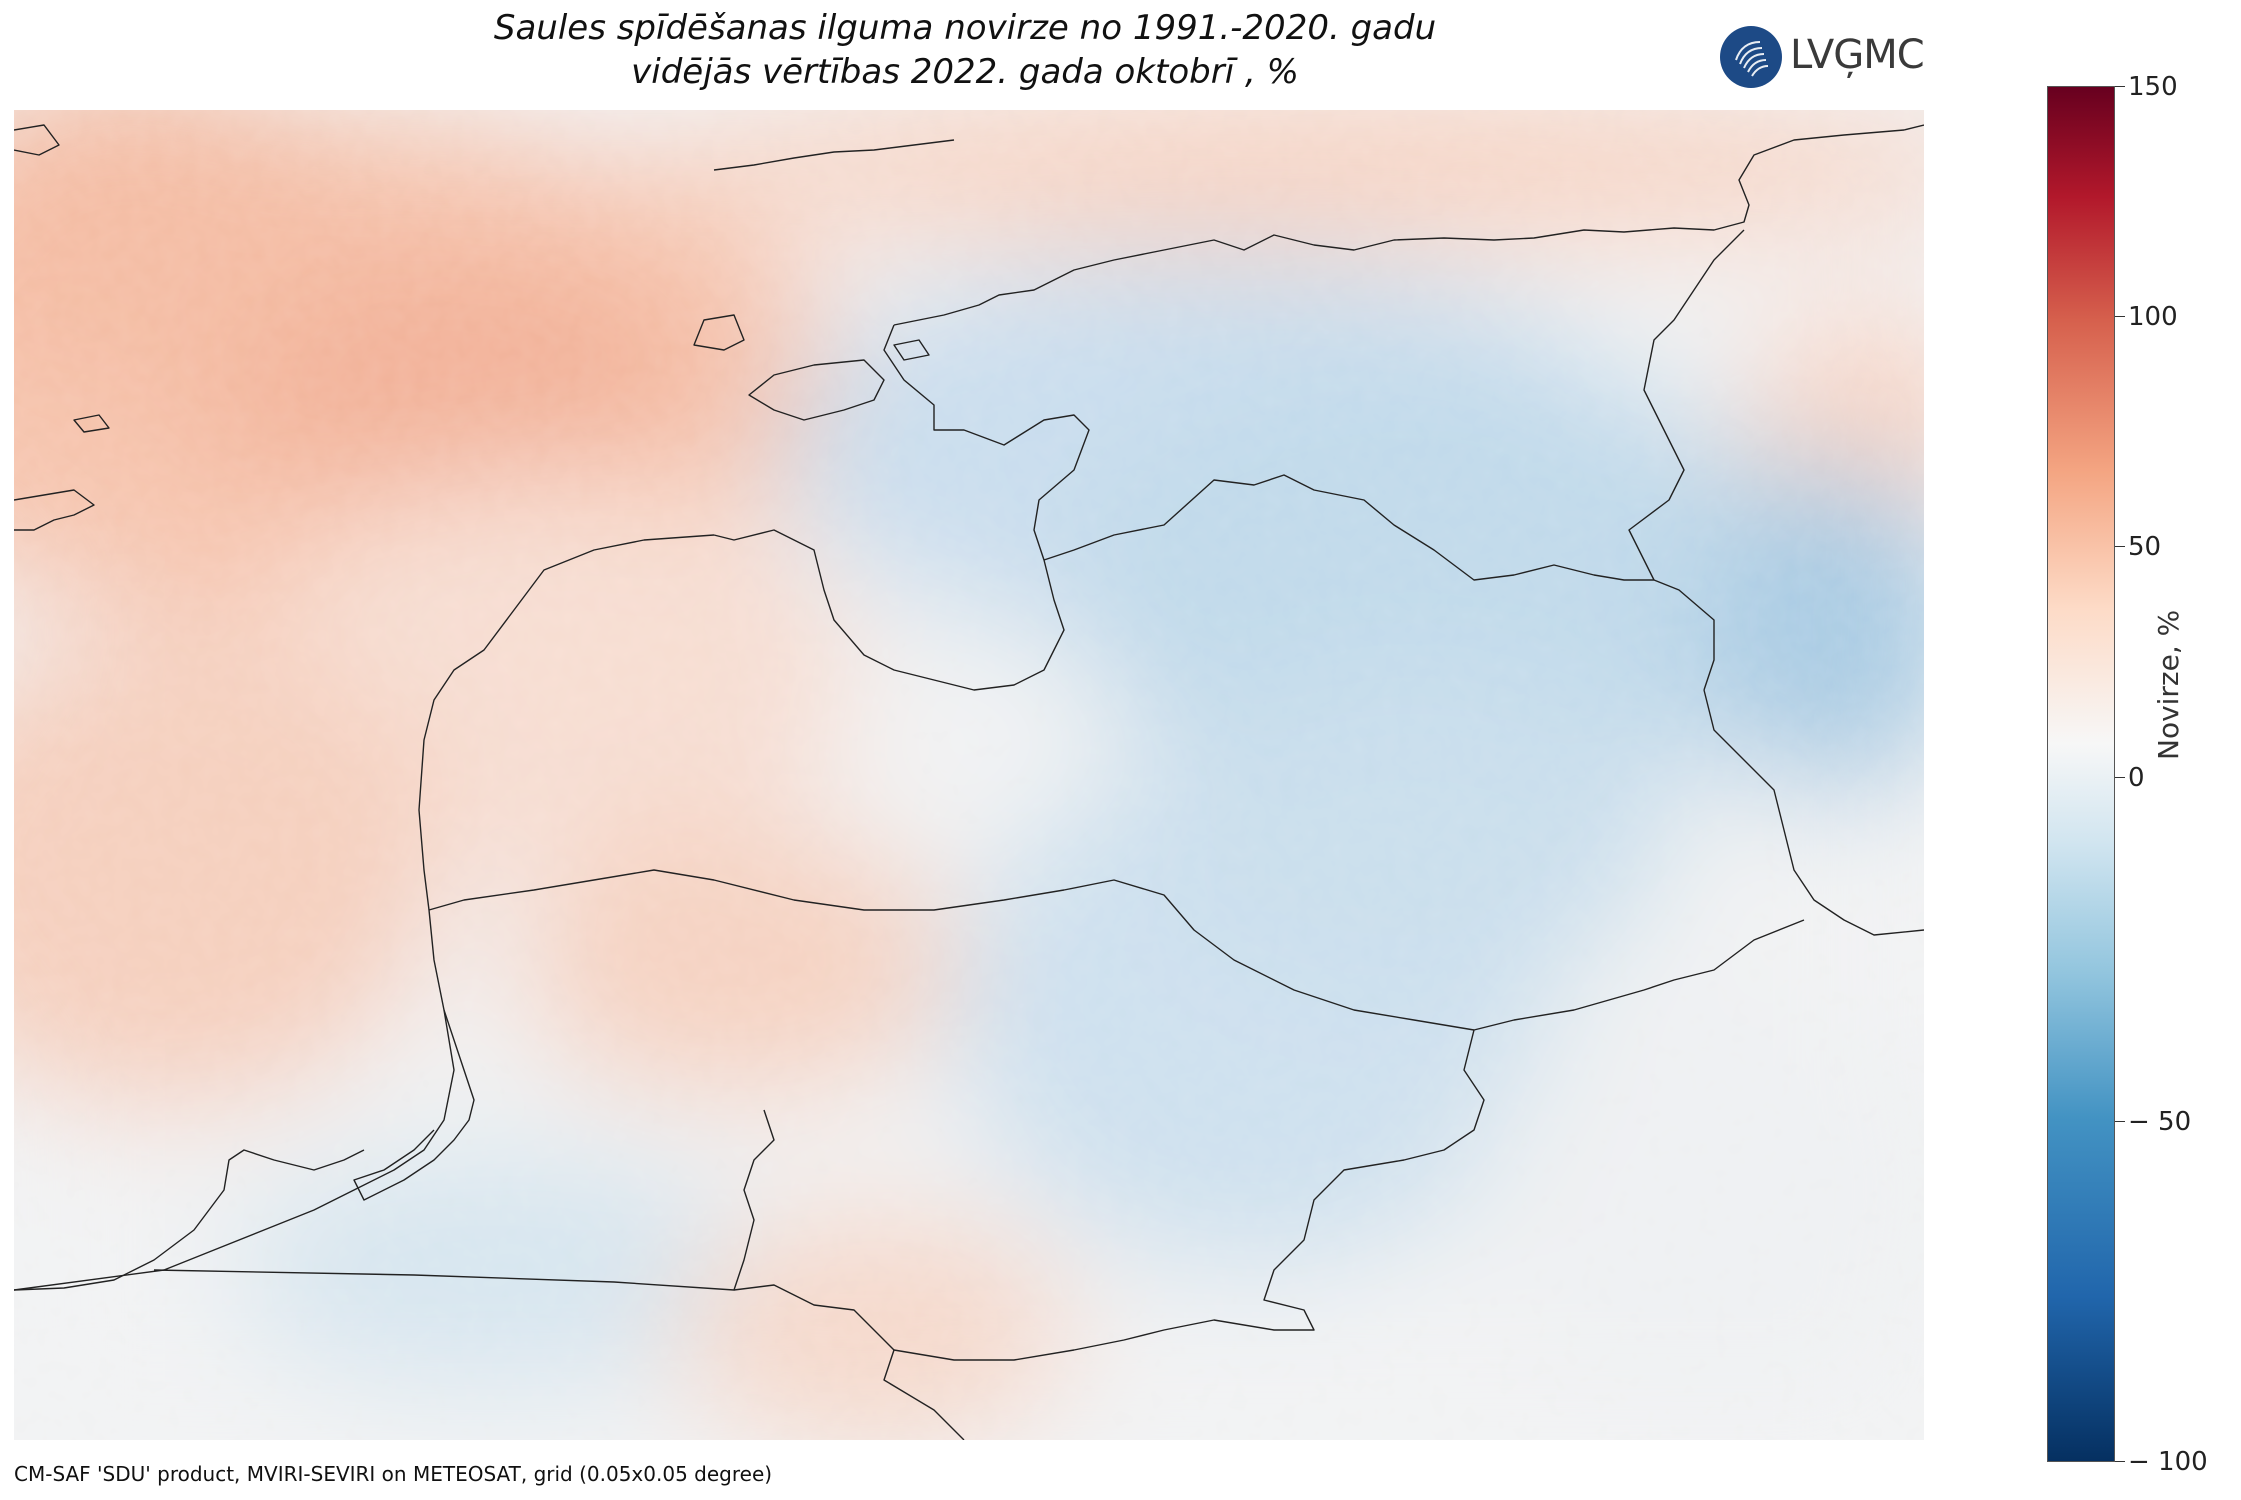 This screenshot has height=1500, width=2241. I want to click on saaremaa-island, so click(816, 390).